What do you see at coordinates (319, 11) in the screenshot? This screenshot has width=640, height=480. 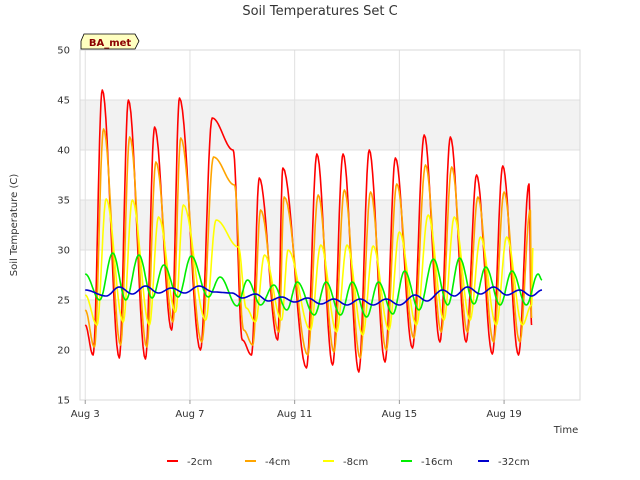 I see `chart-title: Soil Temperatures Set C` at bounding box center [319, 11].